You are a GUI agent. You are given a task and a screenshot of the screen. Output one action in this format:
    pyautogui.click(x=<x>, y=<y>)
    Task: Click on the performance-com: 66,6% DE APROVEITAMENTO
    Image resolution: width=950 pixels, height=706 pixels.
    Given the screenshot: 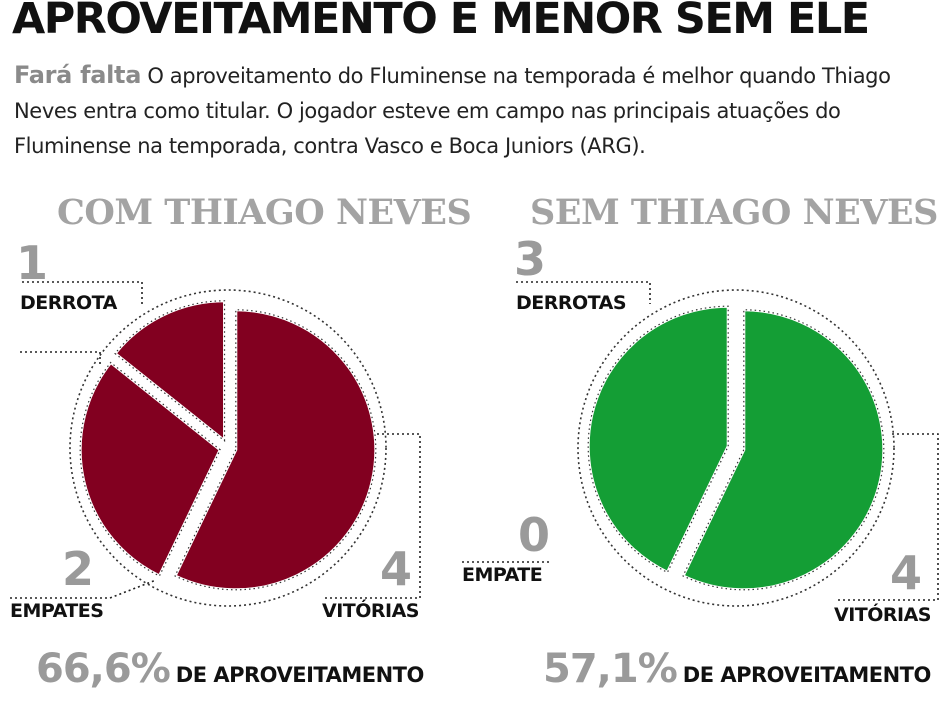 What is the action you would take?
    pyautogui.click(x=230, y=669)
    